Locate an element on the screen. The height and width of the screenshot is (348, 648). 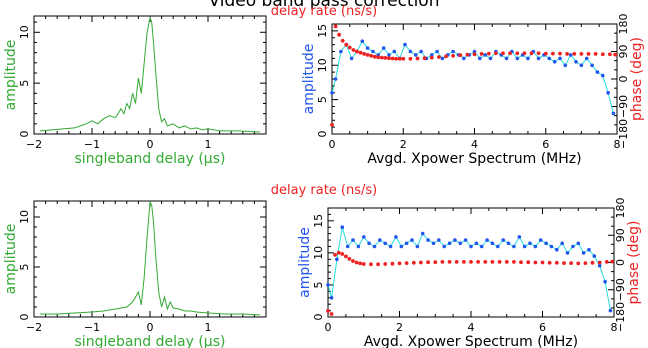
spectrum-top-xtick-label: 0 is located at coordinates (332, 144).